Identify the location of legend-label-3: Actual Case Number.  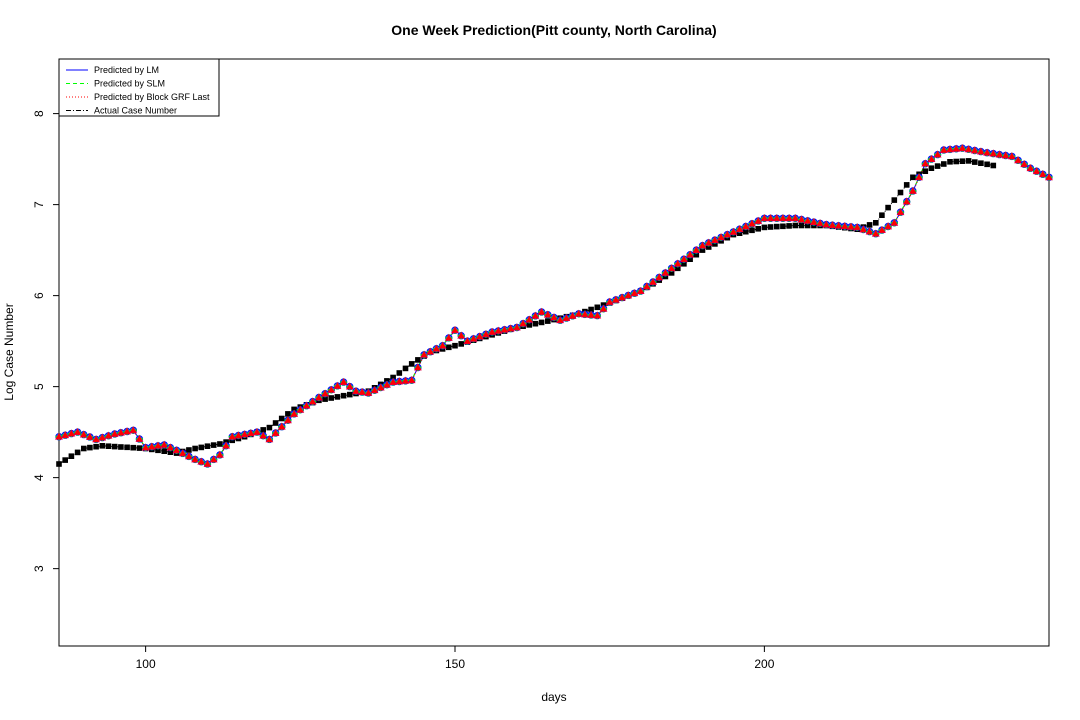
(135, 111).